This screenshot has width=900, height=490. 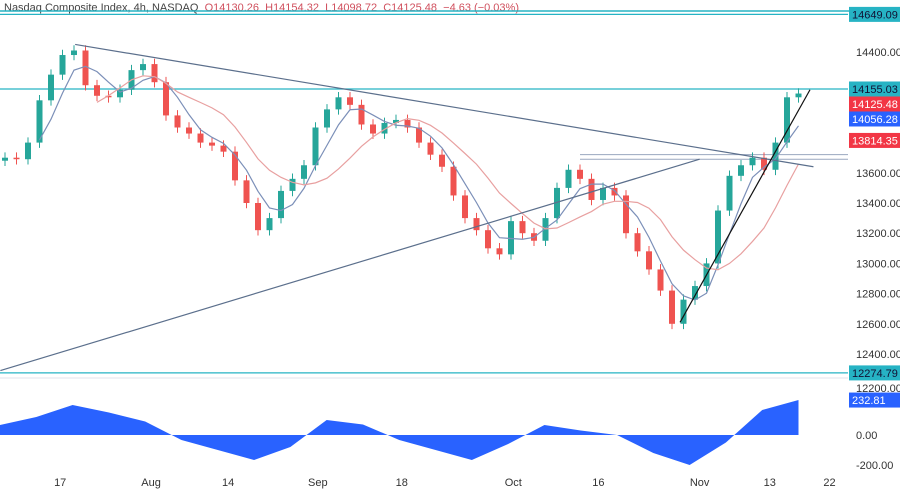 What do you see at coordinates (399, 432) in the screenshot?
I see `oscillator-area` at bounding box center [399, 432].